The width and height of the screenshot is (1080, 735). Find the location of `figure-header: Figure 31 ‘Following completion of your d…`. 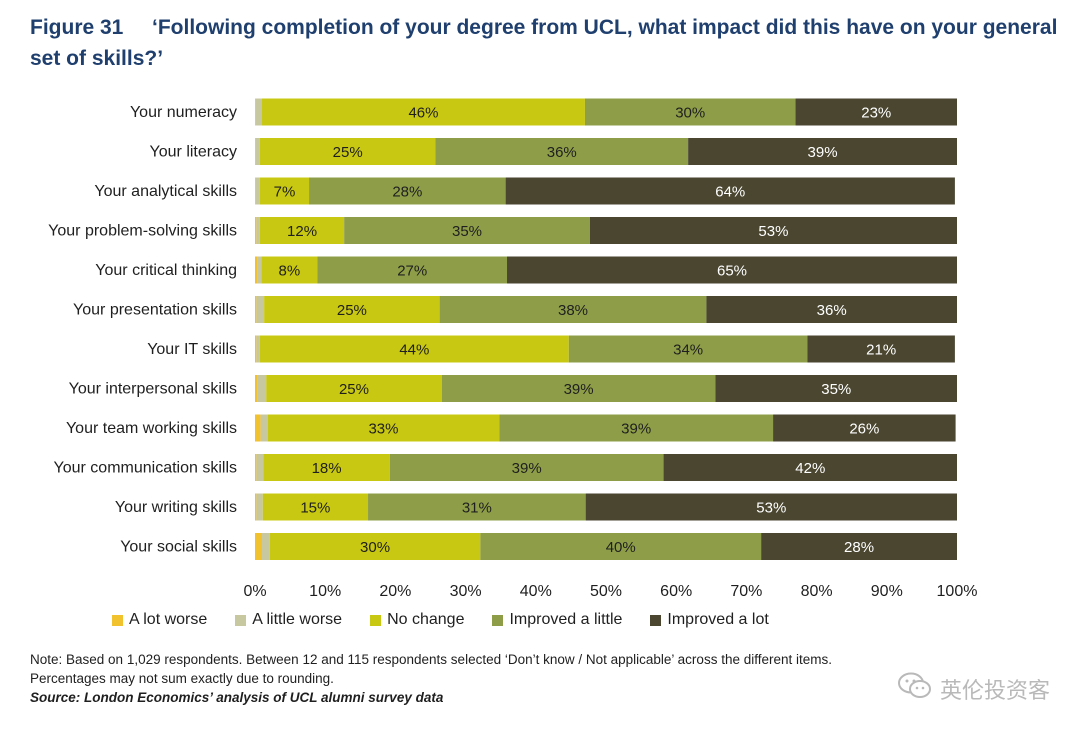

figure-header: Figure 31 ‘Following completion of your d… is located at coordinates (550, 43).